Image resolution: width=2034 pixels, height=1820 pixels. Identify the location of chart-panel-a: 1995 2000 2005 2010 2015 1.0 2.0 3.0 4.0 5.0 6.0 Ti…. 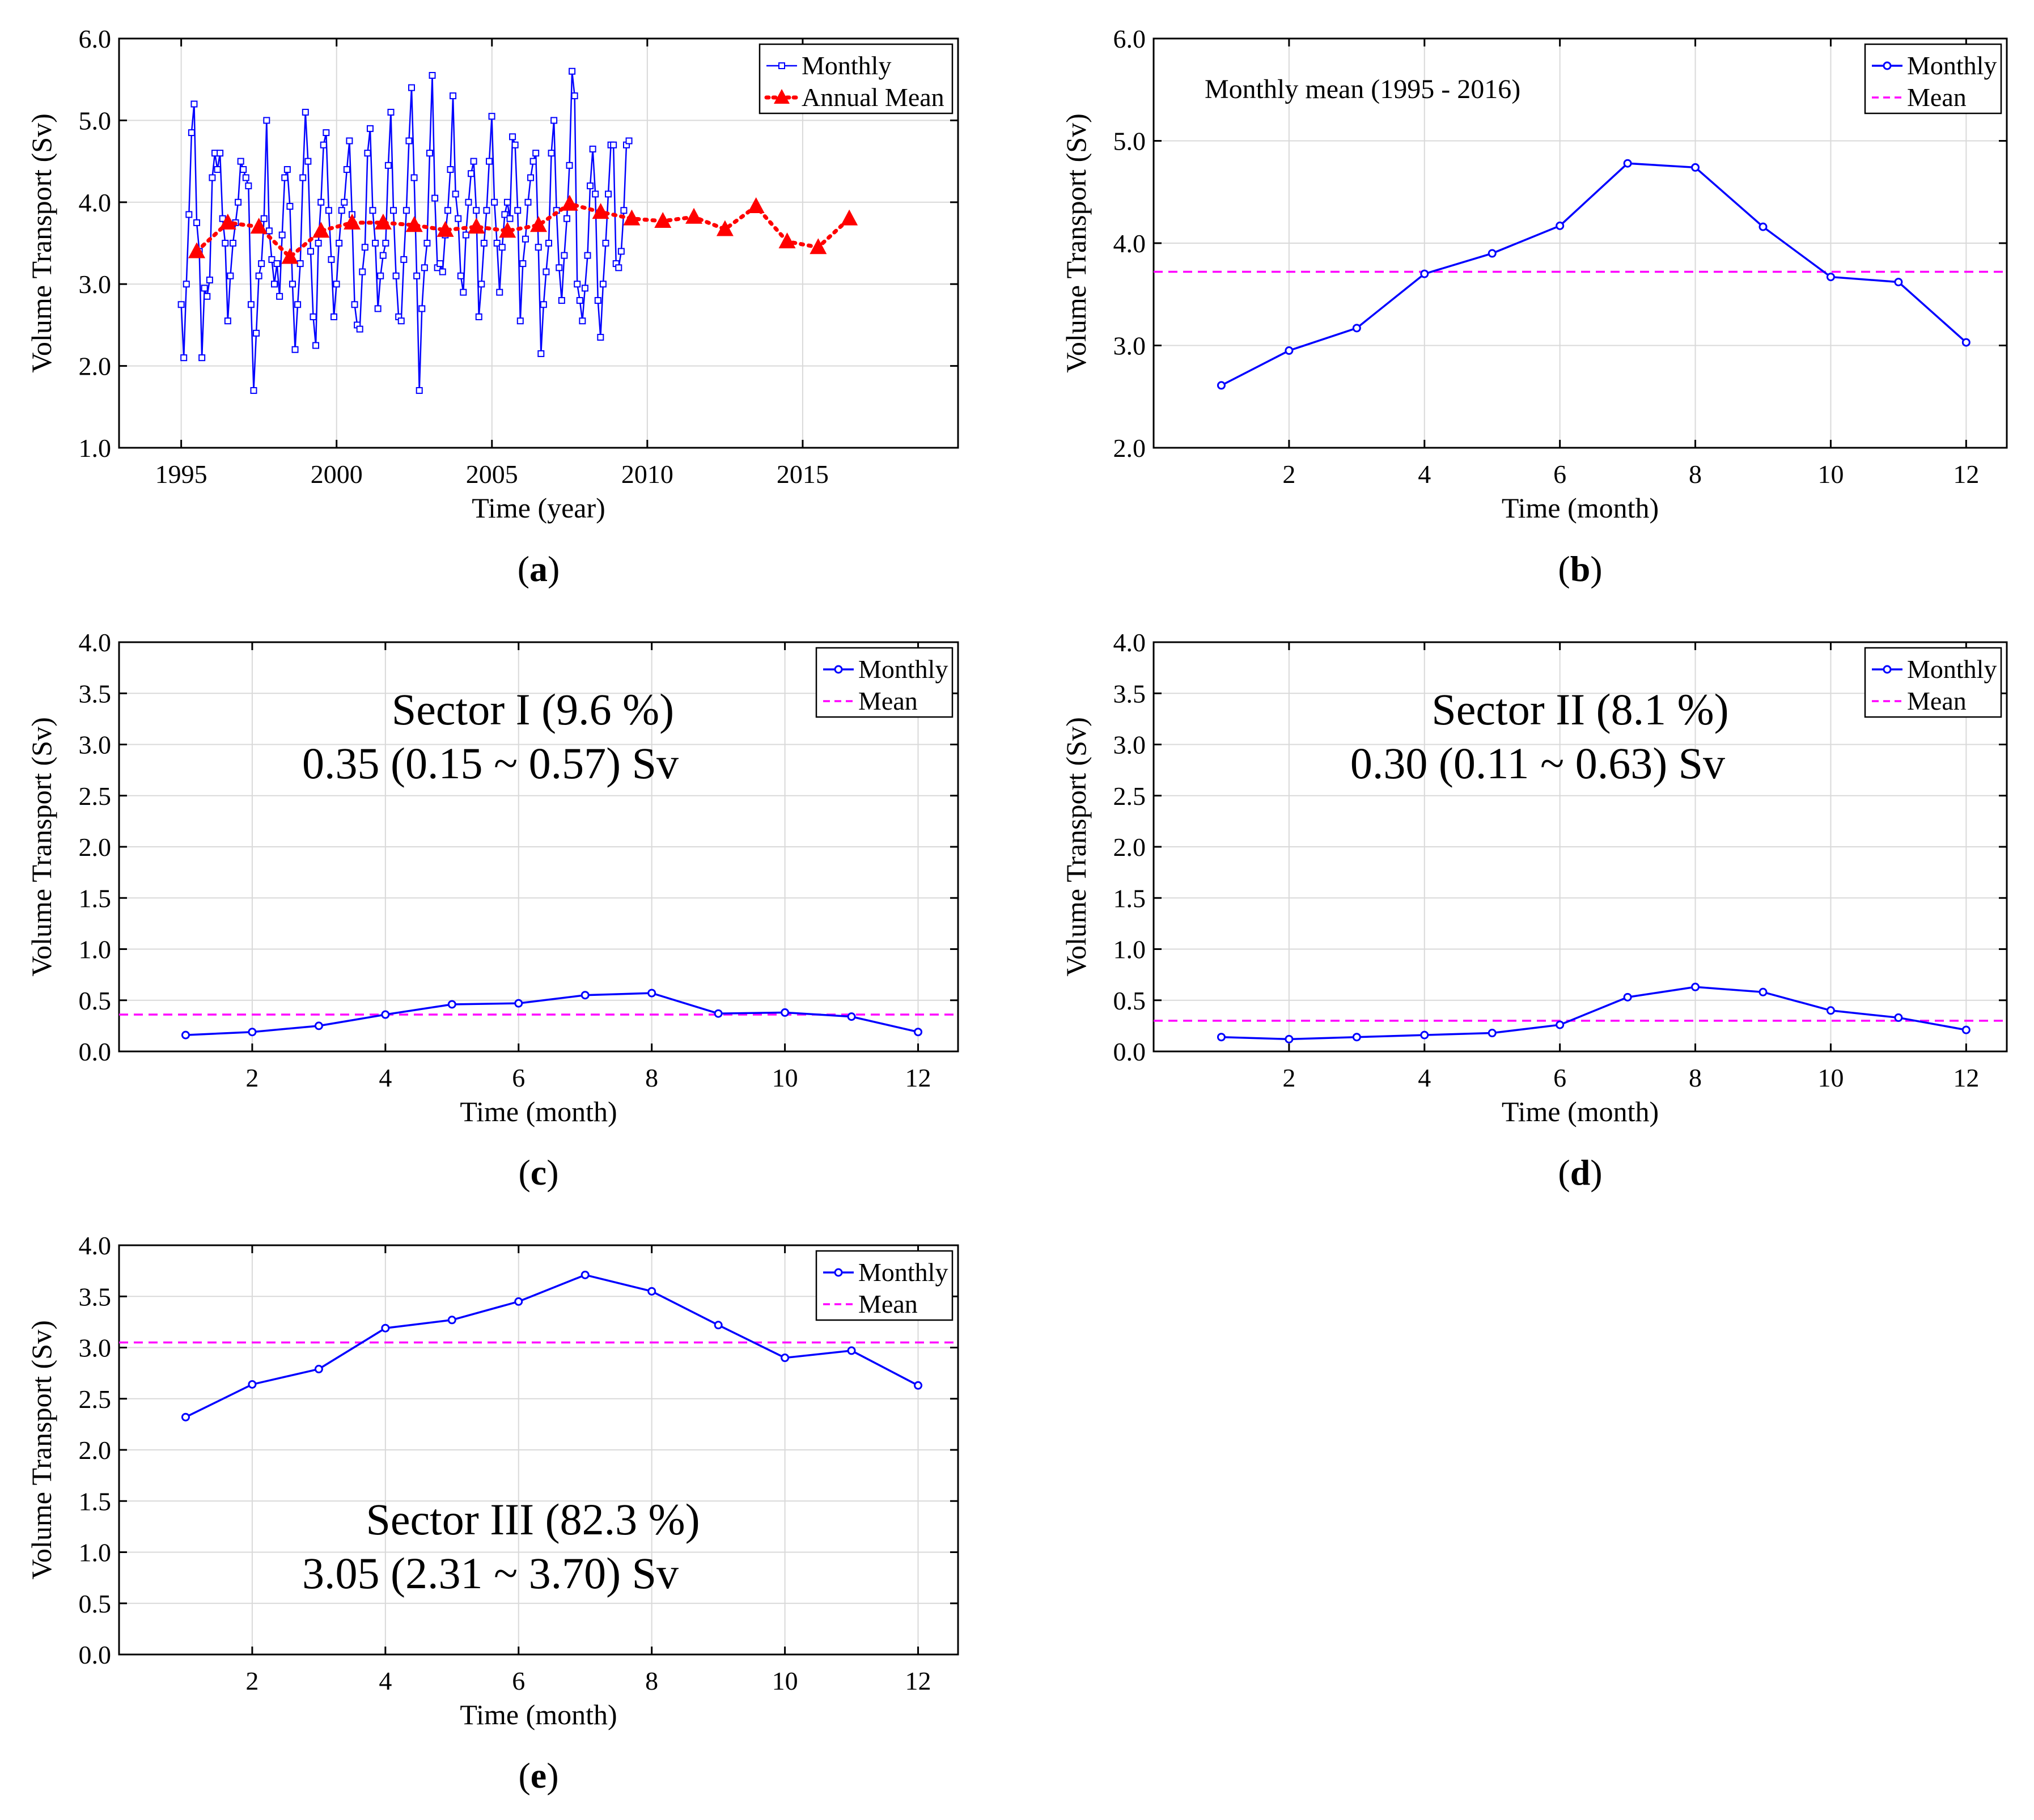
(492, 306).